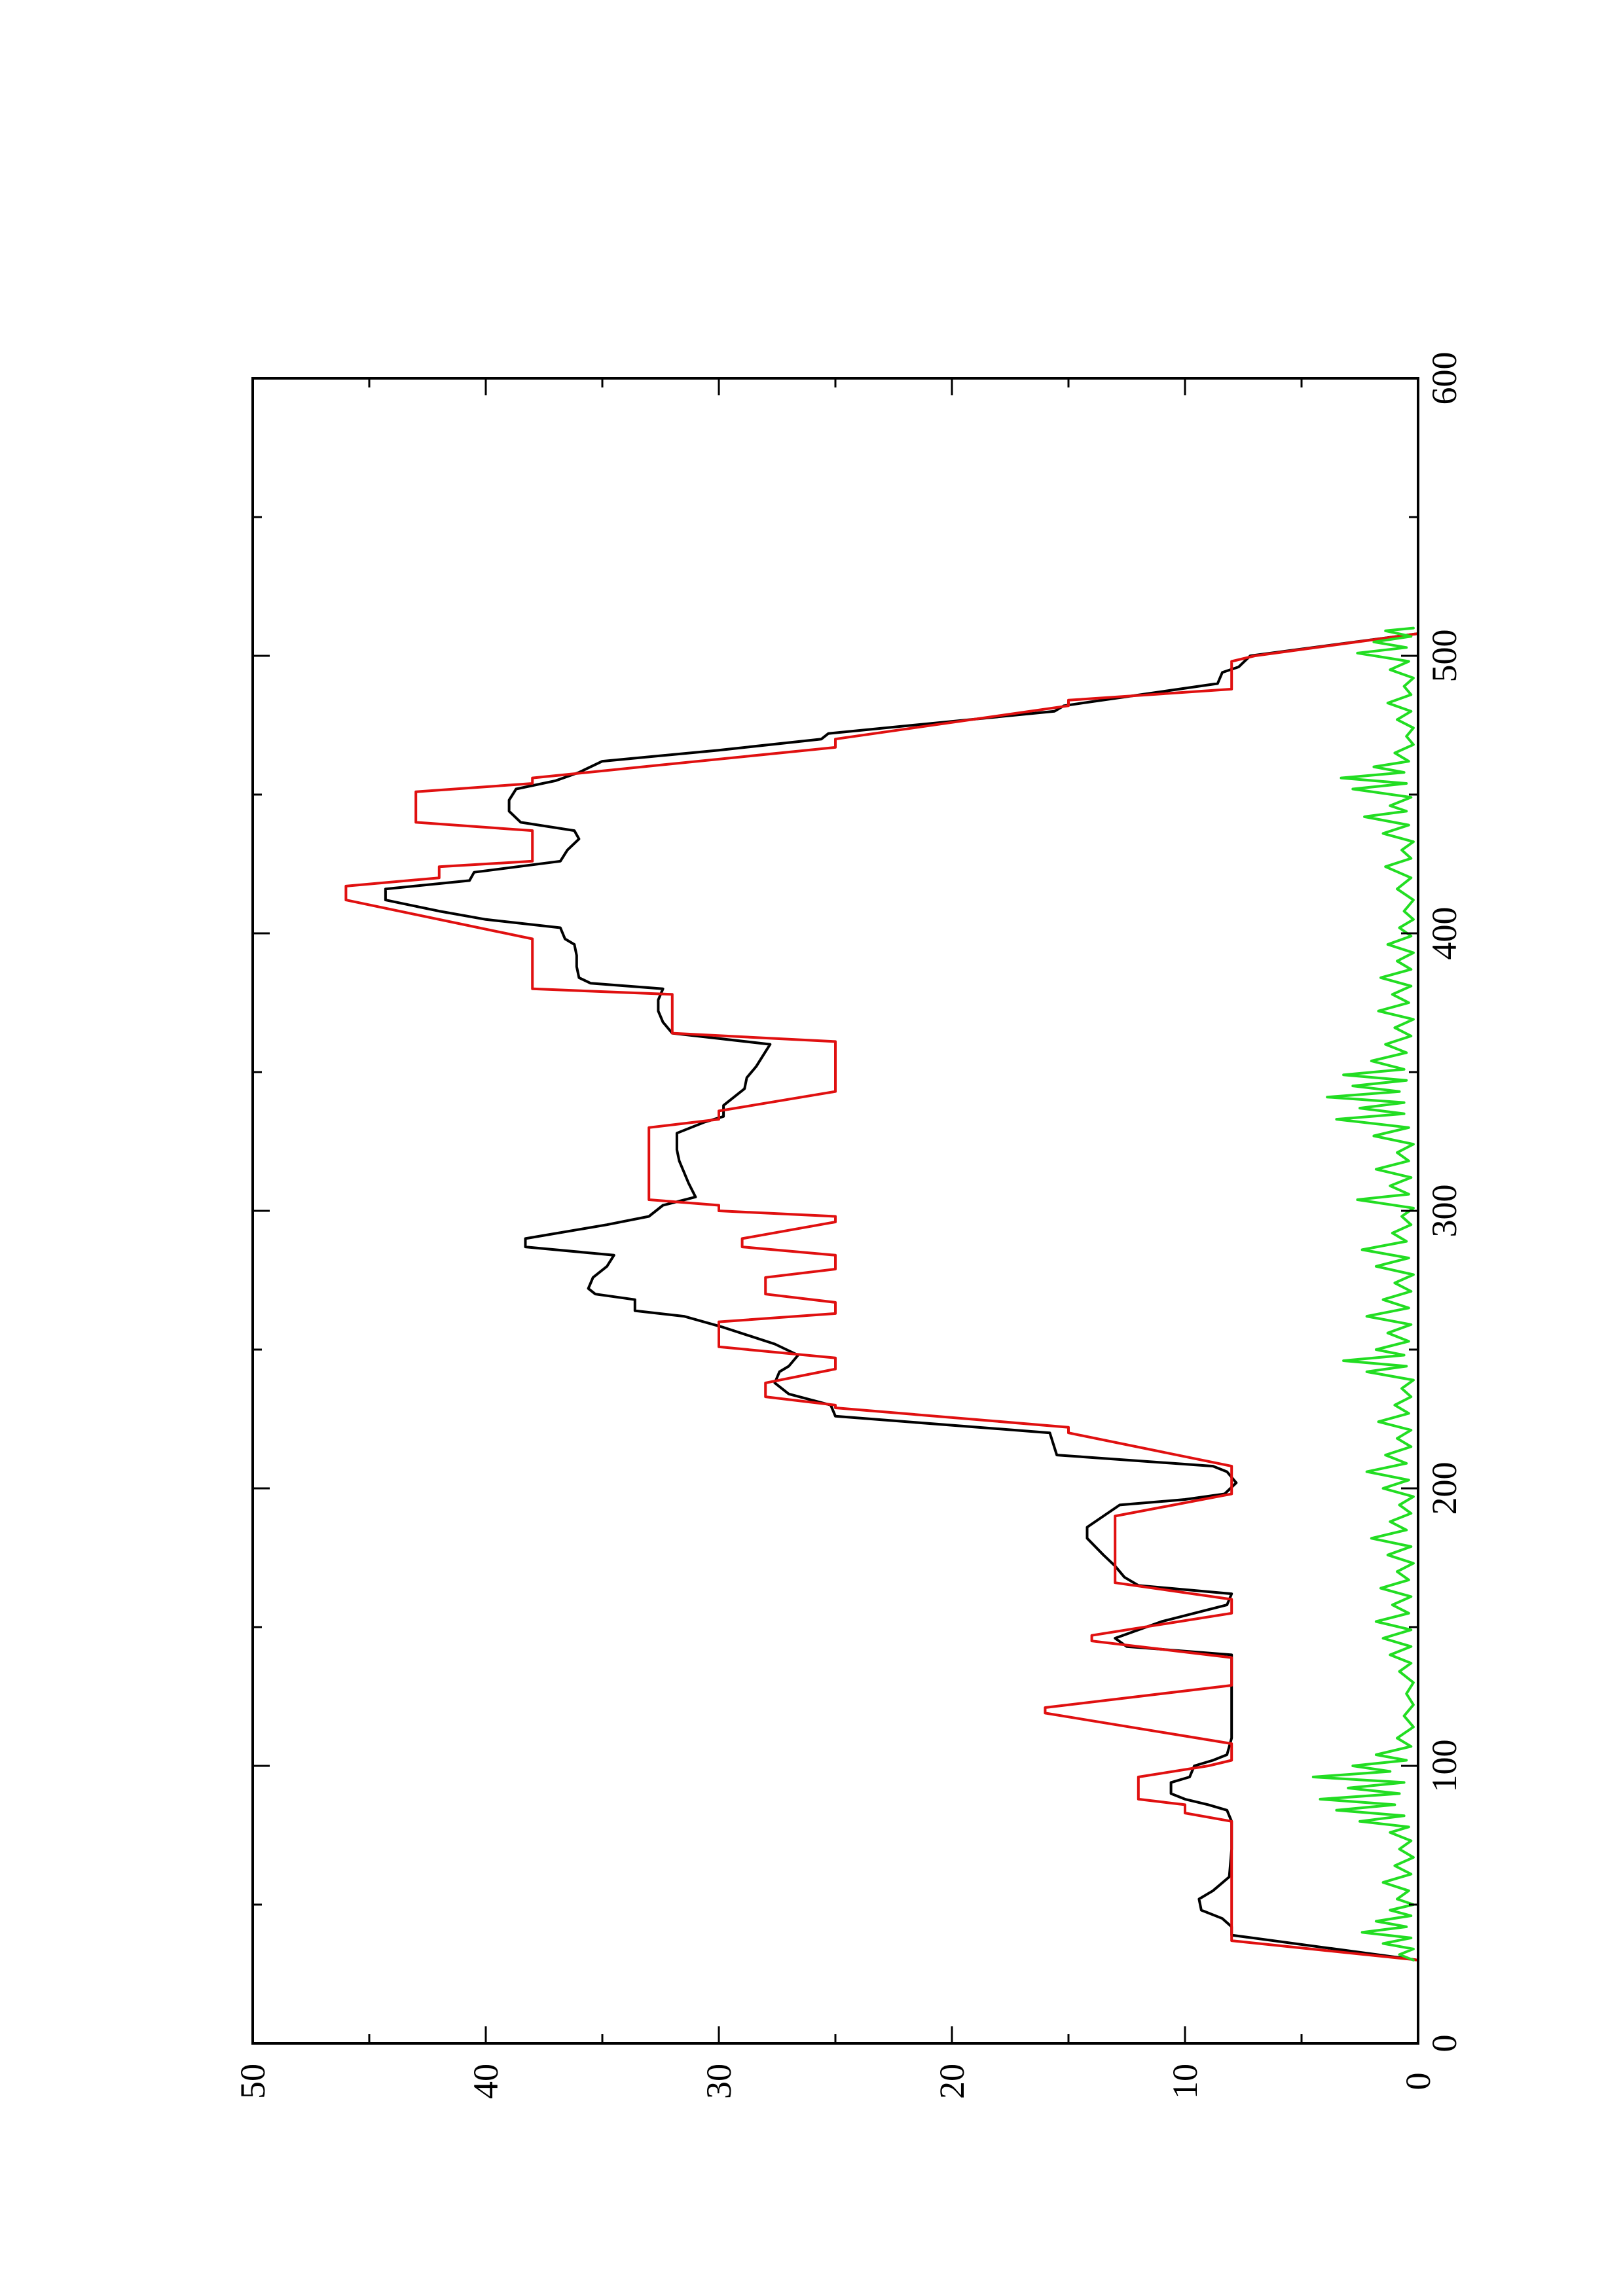  What do you see at coordinates (1444, 656) in the screenshot?
I see `x-tick-label: 500` at bounding box center [1444, 656].